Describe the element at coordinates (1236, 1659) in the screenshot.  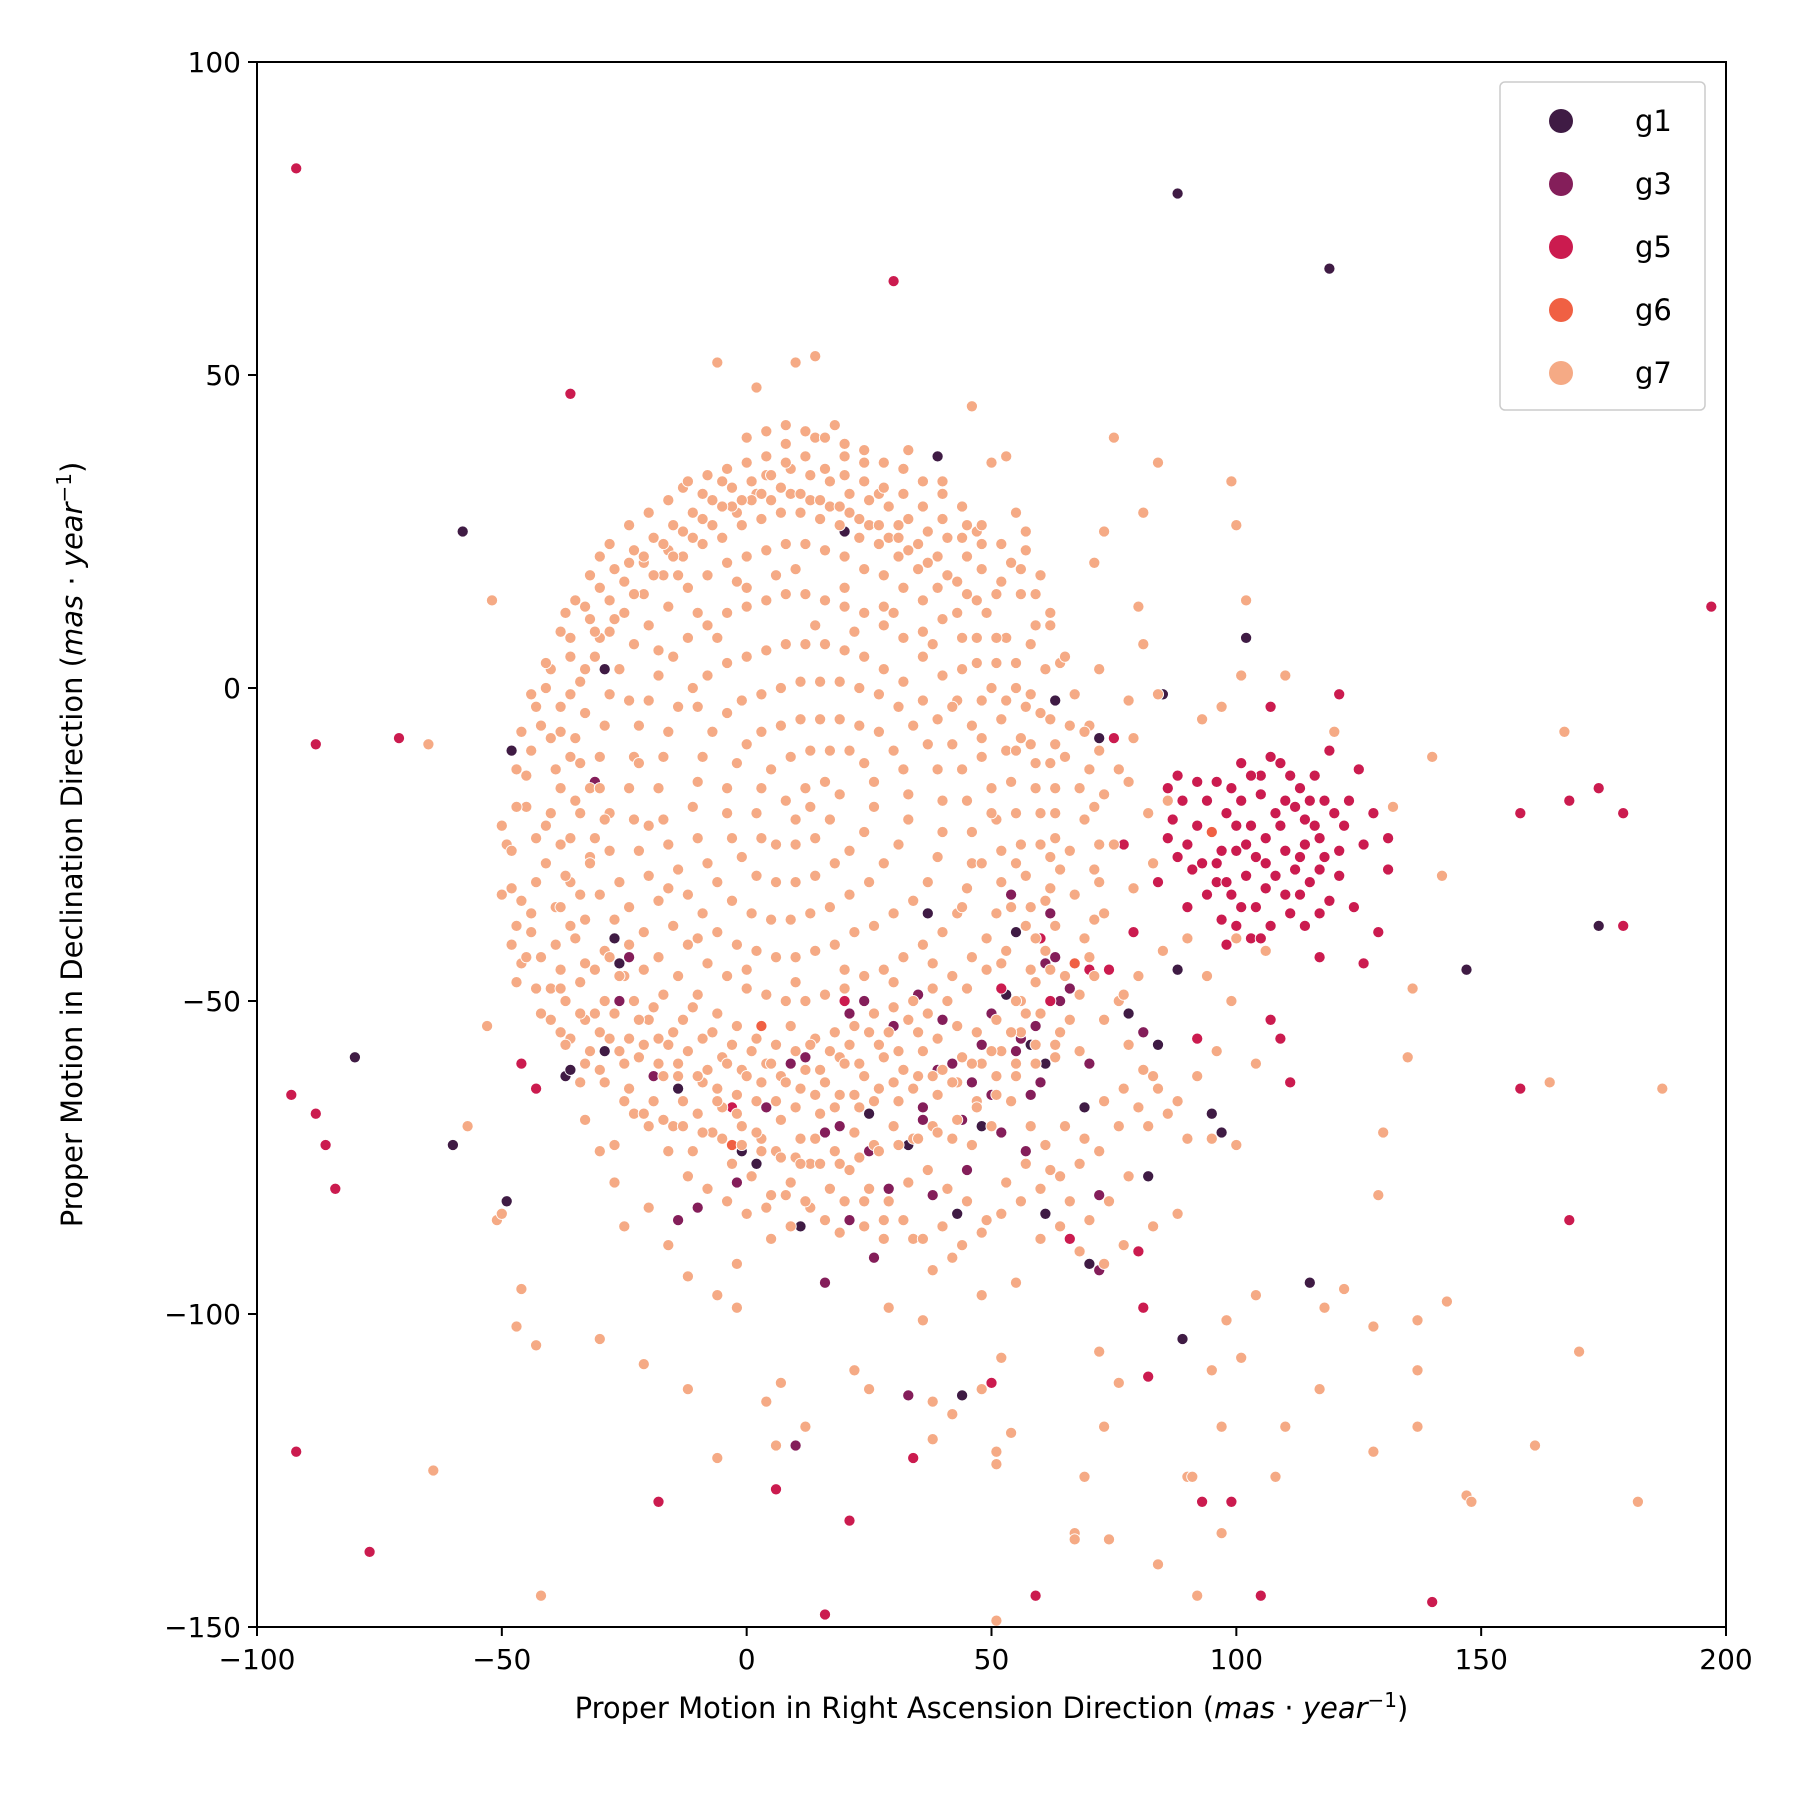
I see `x-tick-label: 100` at that location.